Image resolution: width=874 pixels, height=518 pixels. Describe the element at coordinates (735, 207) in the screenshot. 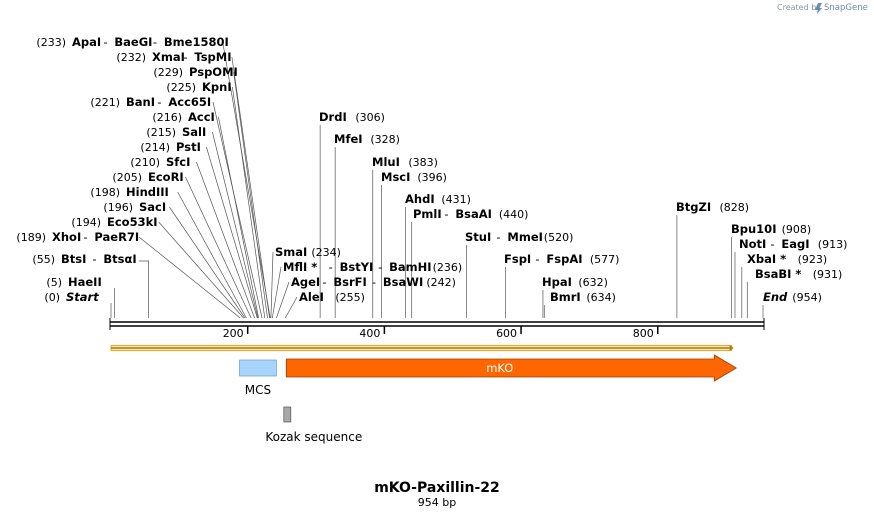

I see `site-position: (828)` at that location.